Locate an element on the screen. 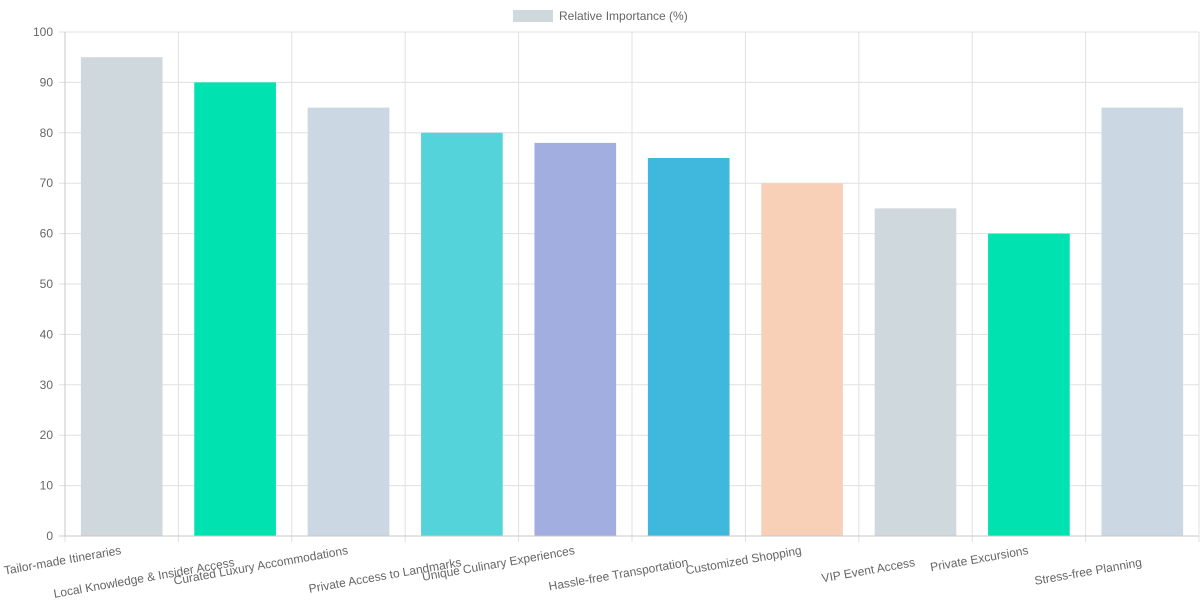  y-axis: 0 10 20 30 40 50 60 70 80 90 100 is located at coordinates (49, 284).